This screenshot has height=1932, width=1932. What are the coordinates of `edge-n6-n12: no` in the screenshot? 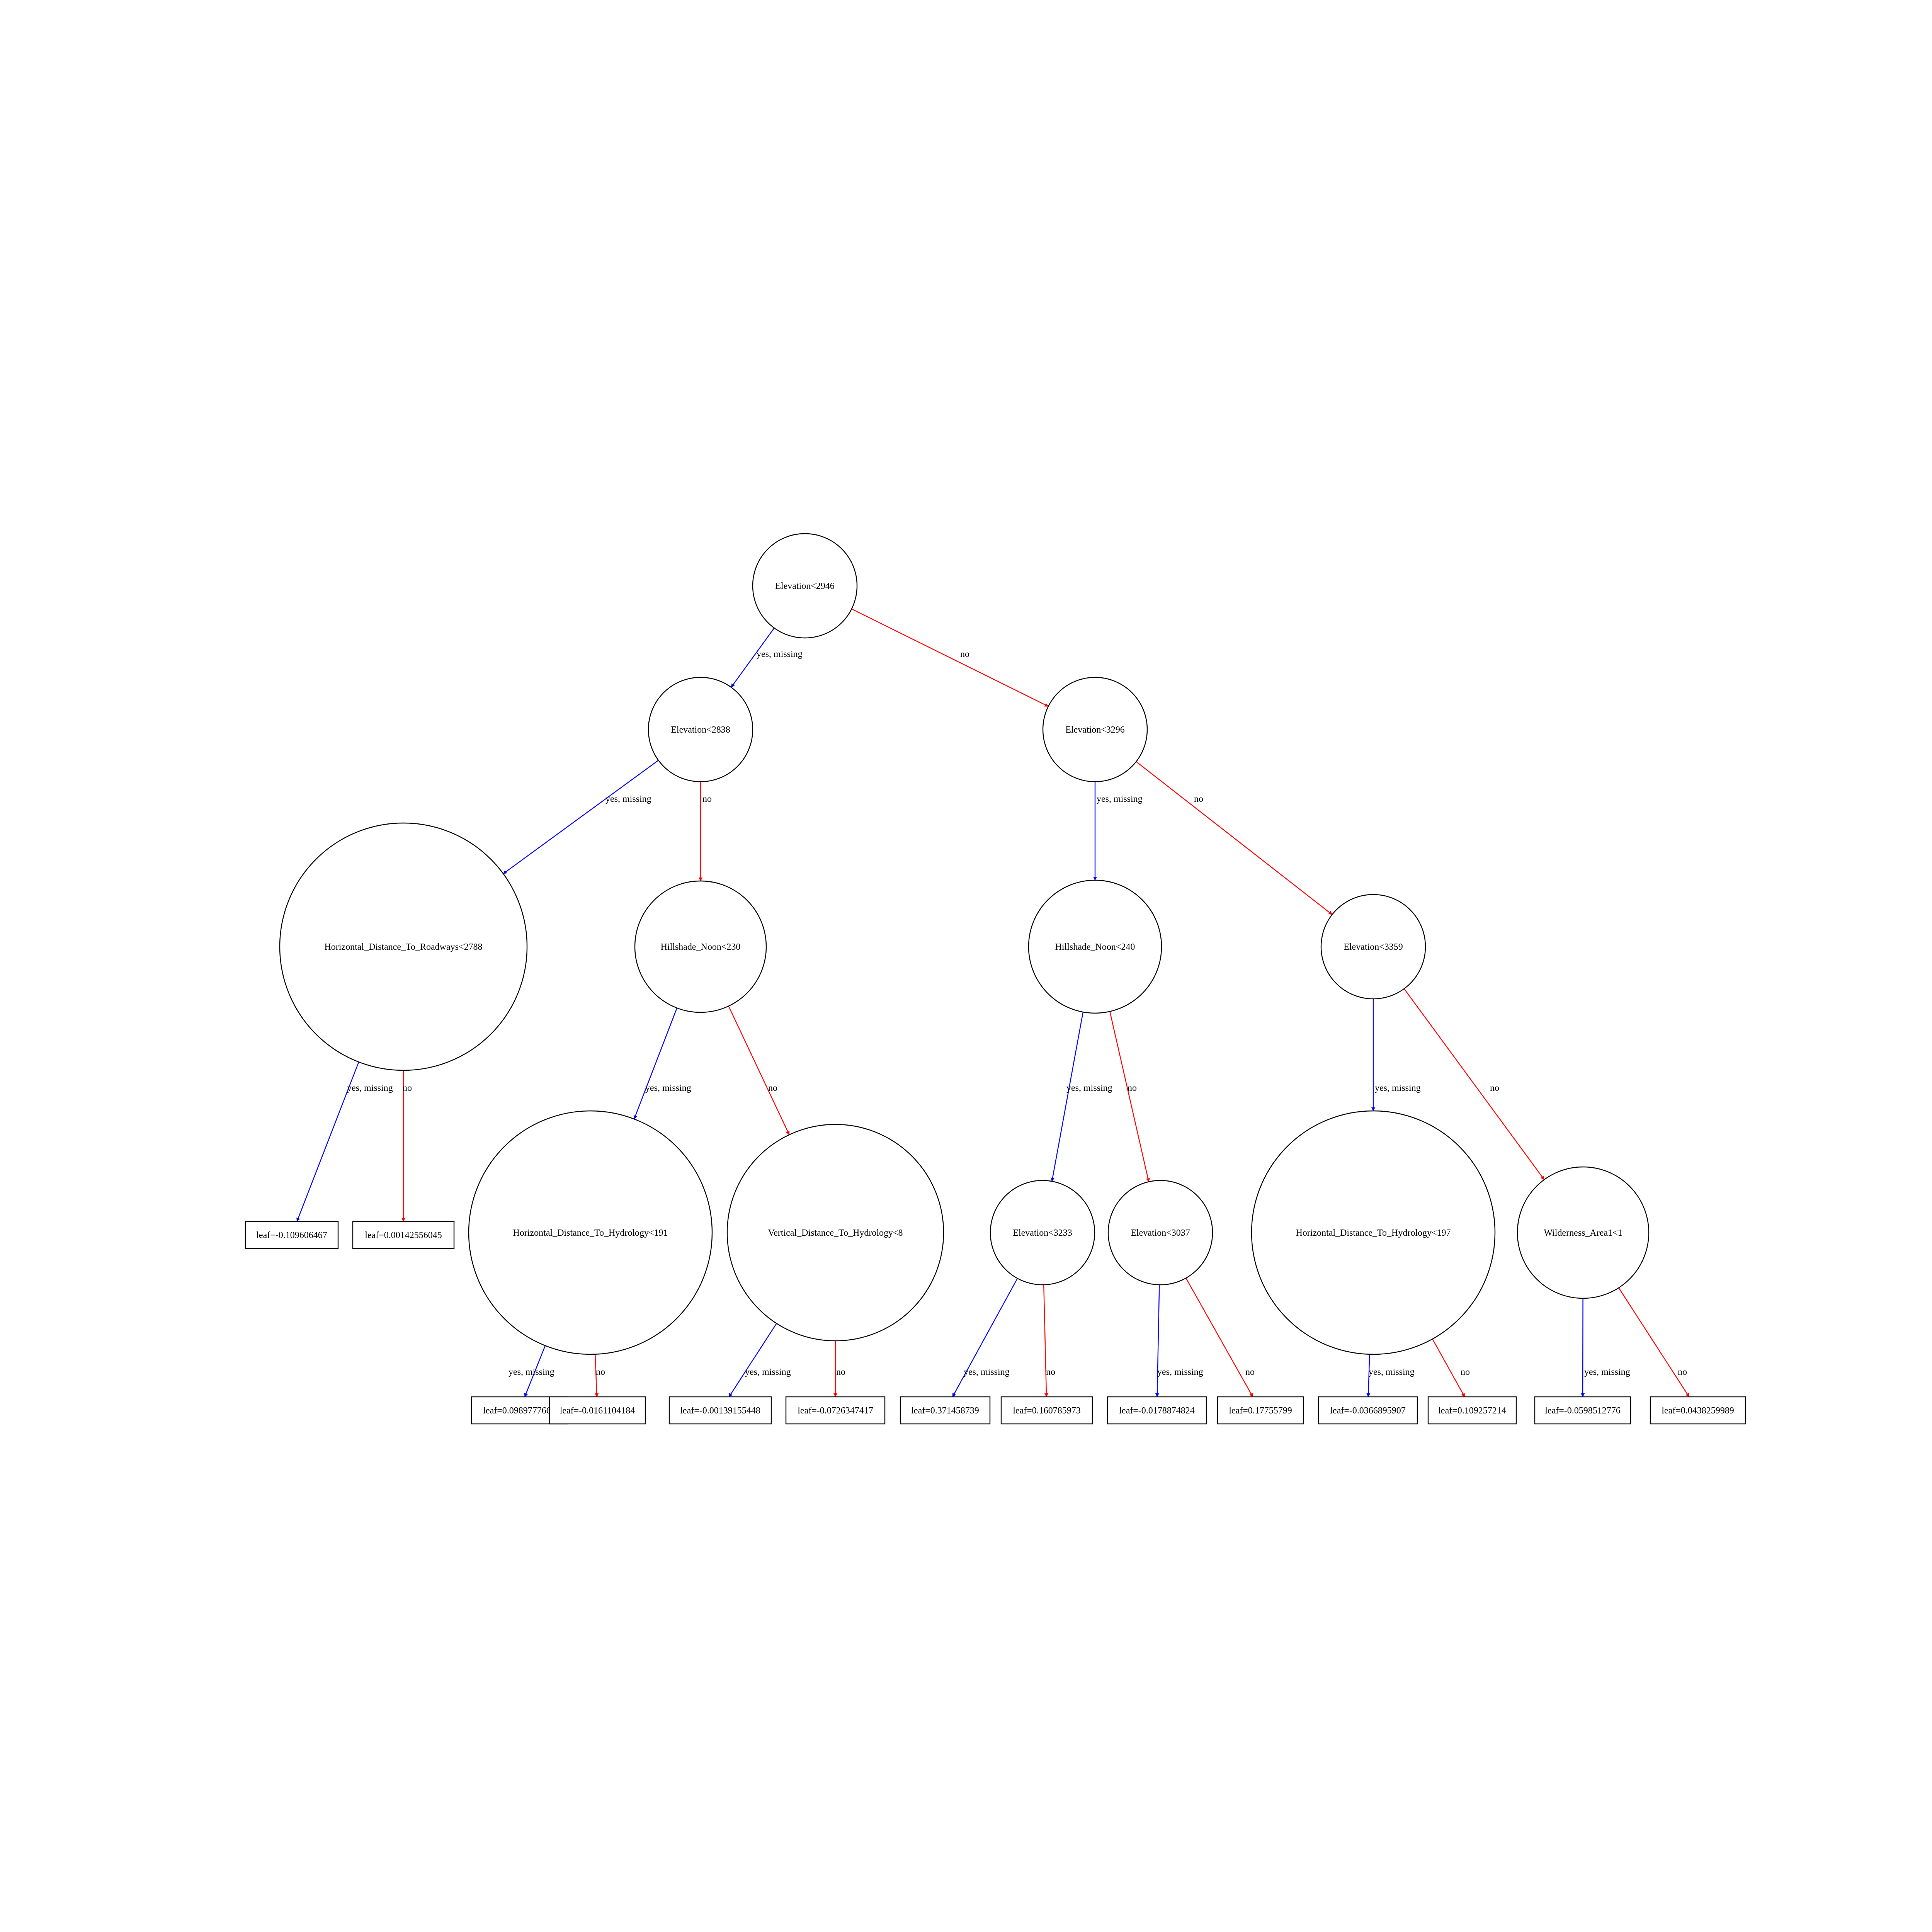 It's located at (1474, 1084).